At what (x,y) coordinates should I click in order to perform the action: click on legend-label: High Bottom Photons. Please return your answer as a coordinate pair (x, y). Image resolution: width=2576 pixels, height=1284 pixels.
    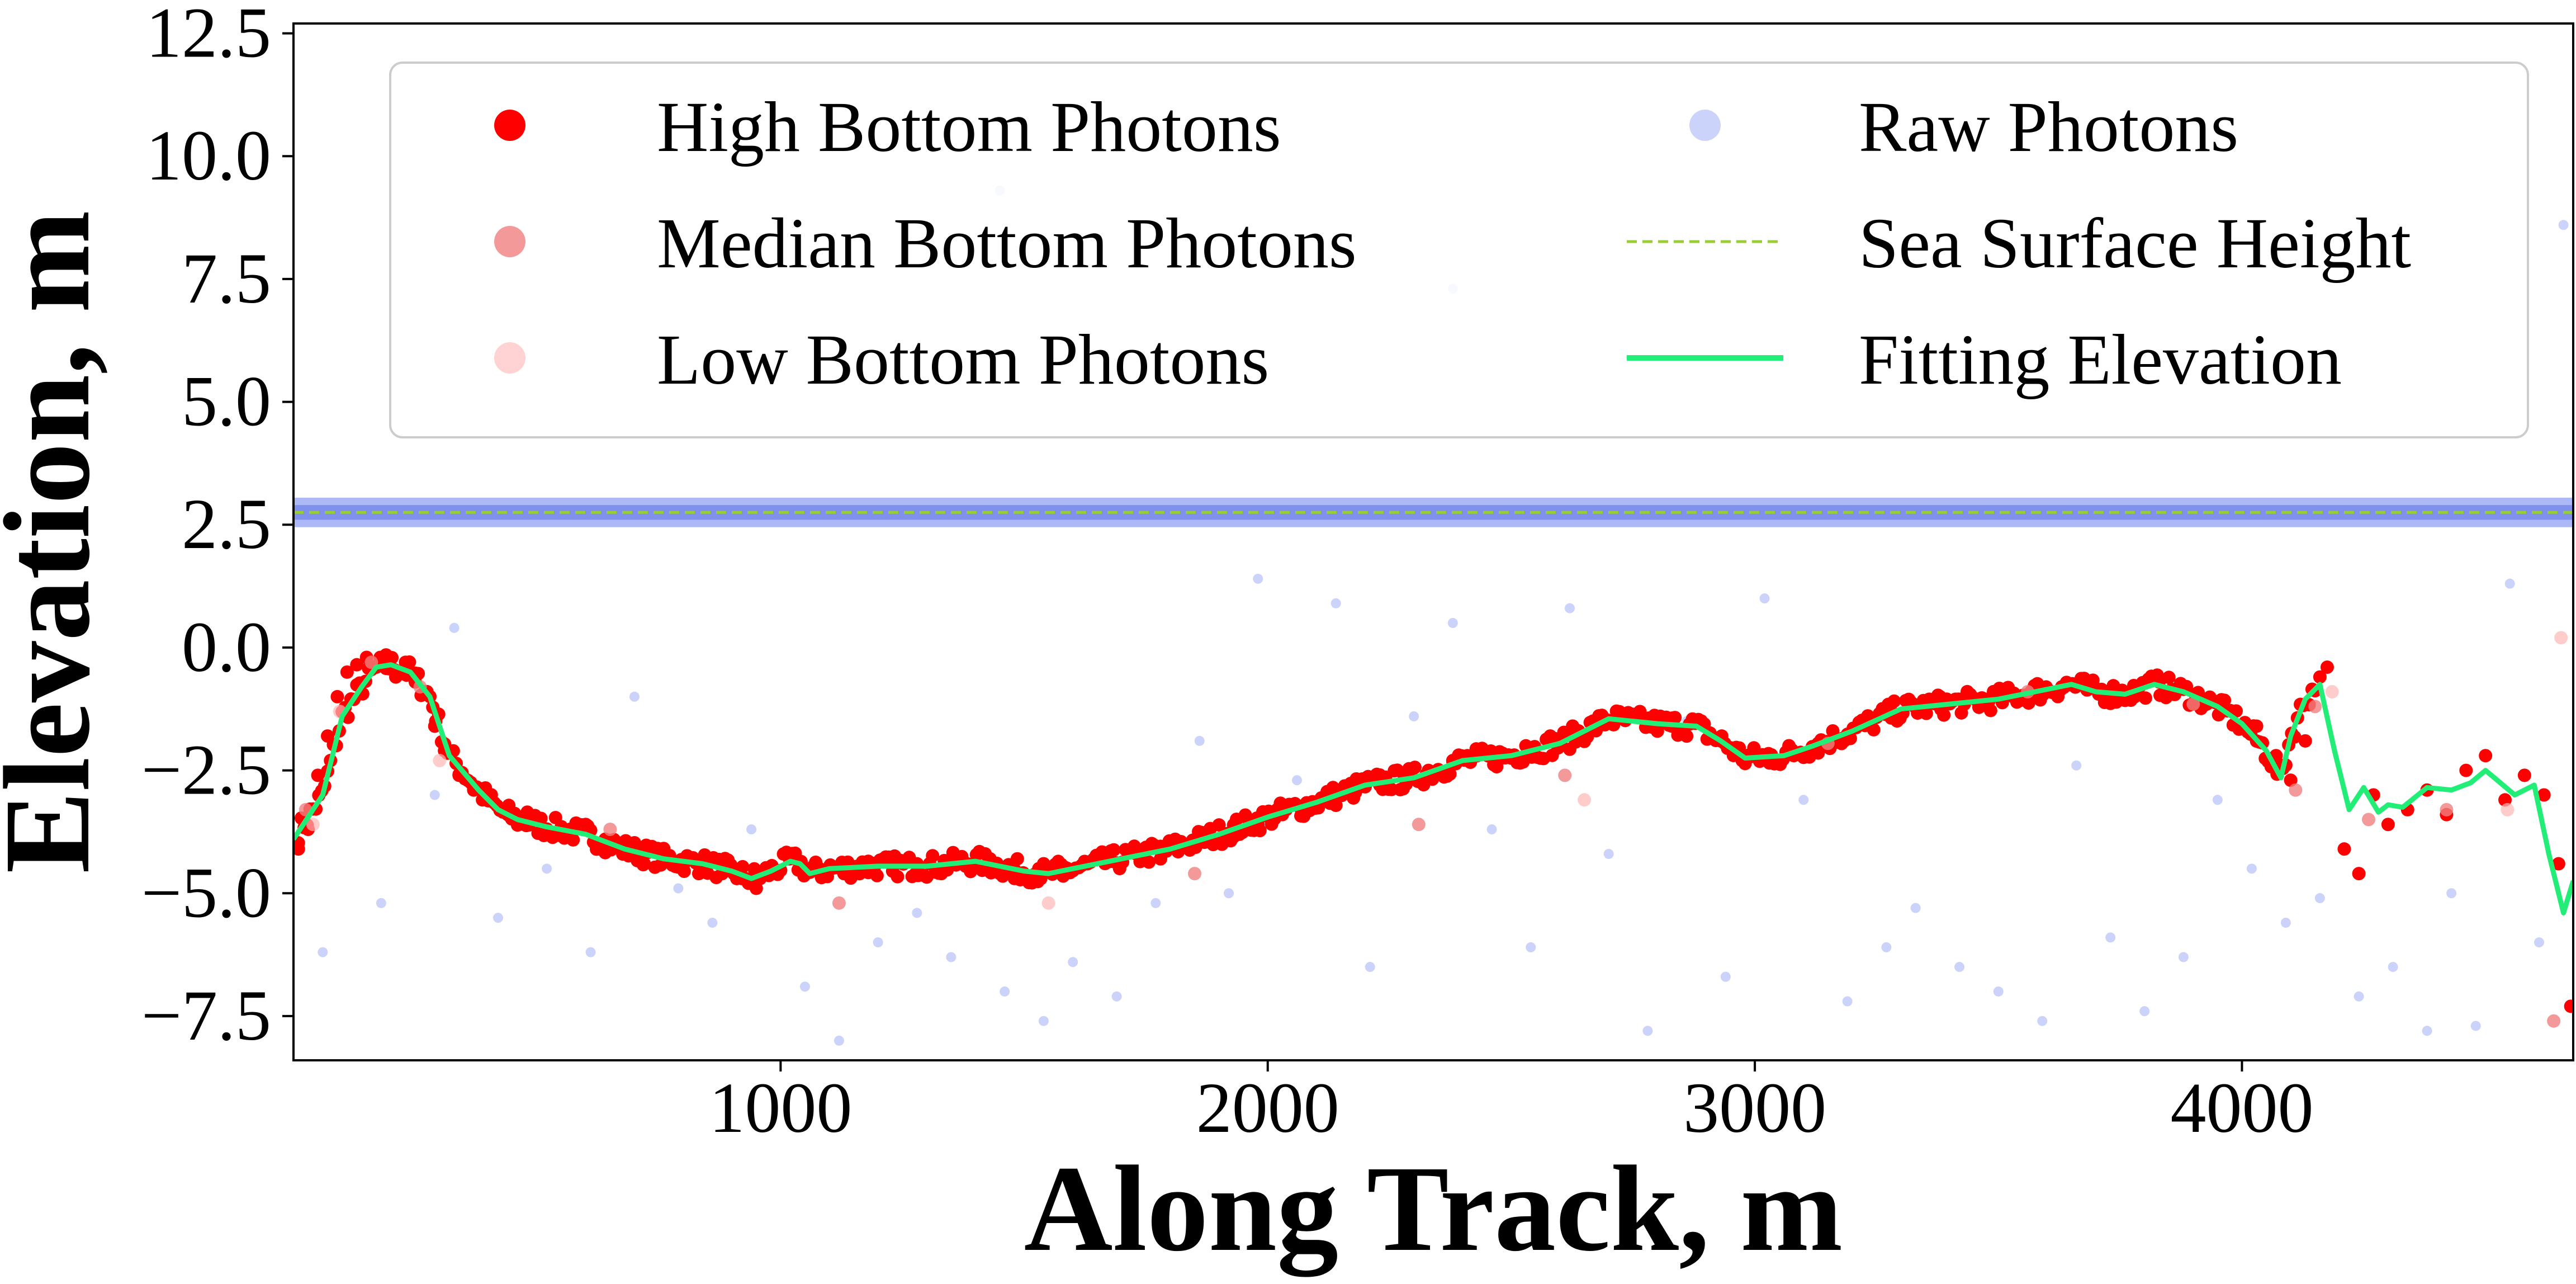
    Looking at the image, I should click on (969, 127).